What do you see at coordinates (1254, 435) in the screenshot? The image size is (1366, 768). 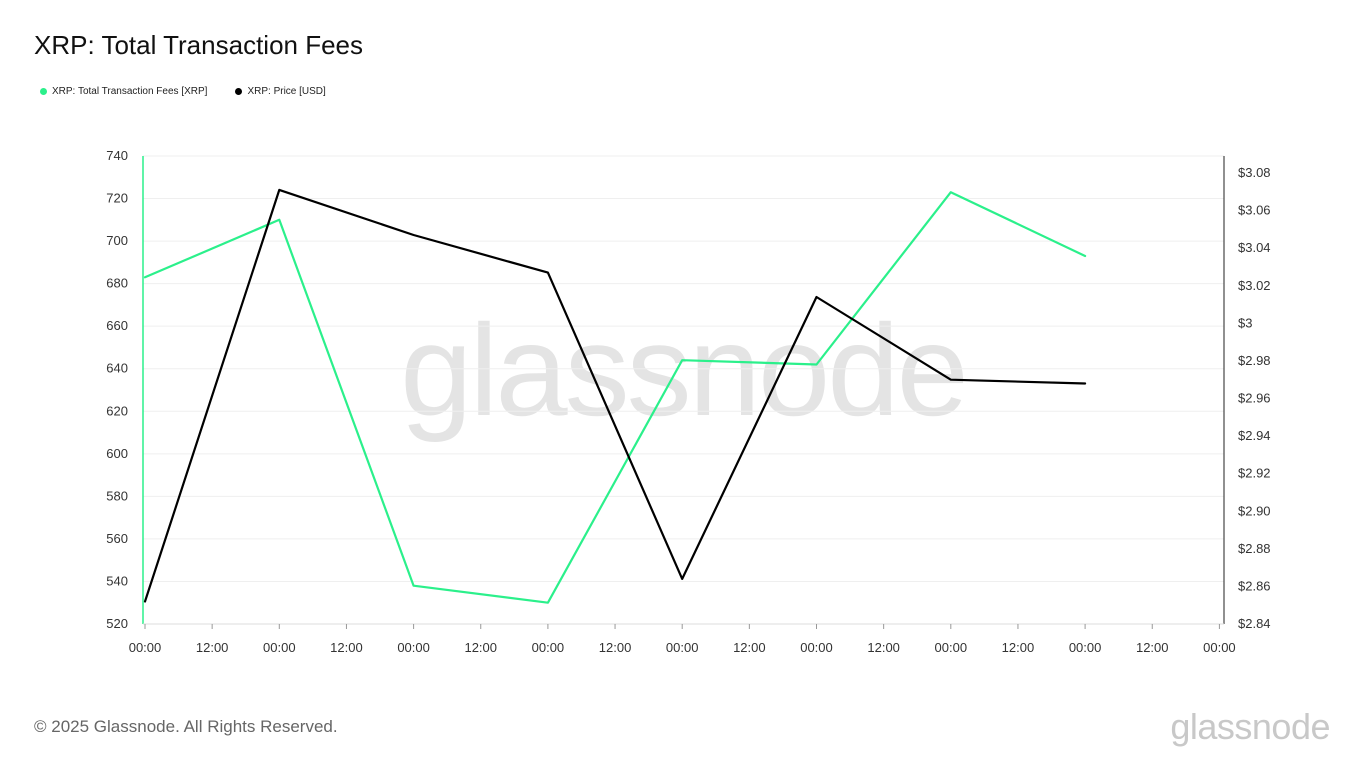 I see `y-right-tick-label: $2.94` at bounding box center [1254, 435].